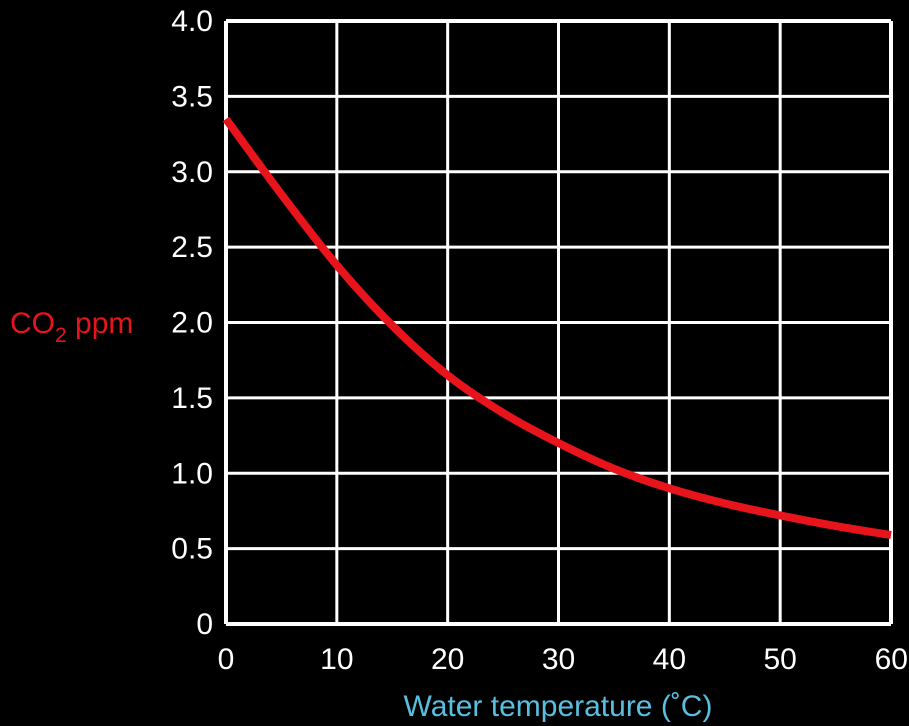 The width and height of the screenshot is (909, 726). What do you see at coordinates (32, 323) in the screenshot?
I see `y-axis-label-prefix: CO` at bounding box center [32, 323].